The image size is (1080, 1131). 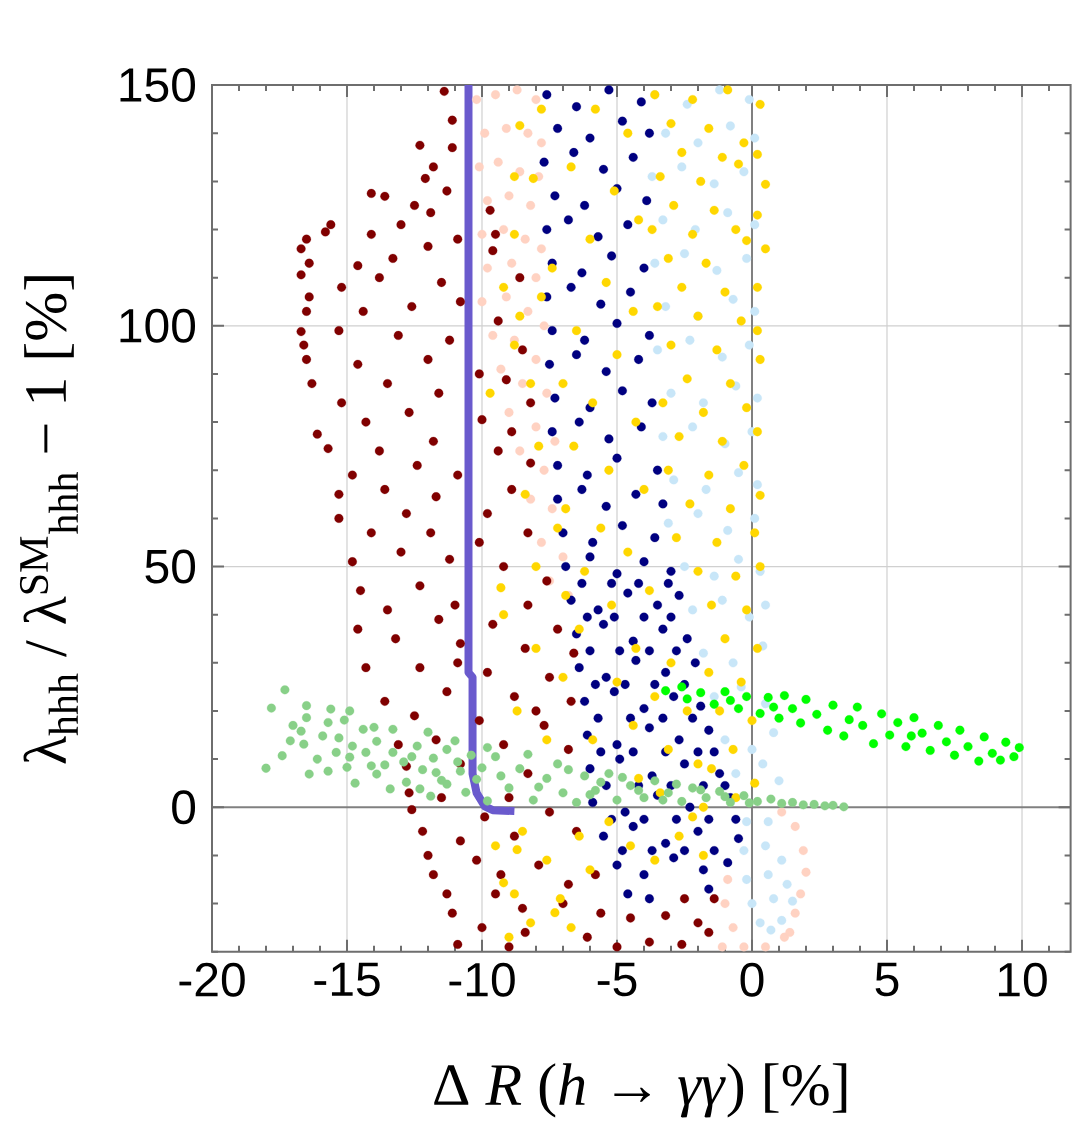 What do you see at coordinates (887, 979) in the screenshot?
I see `x-tick-label: 5` at bounding box center [887, 979].